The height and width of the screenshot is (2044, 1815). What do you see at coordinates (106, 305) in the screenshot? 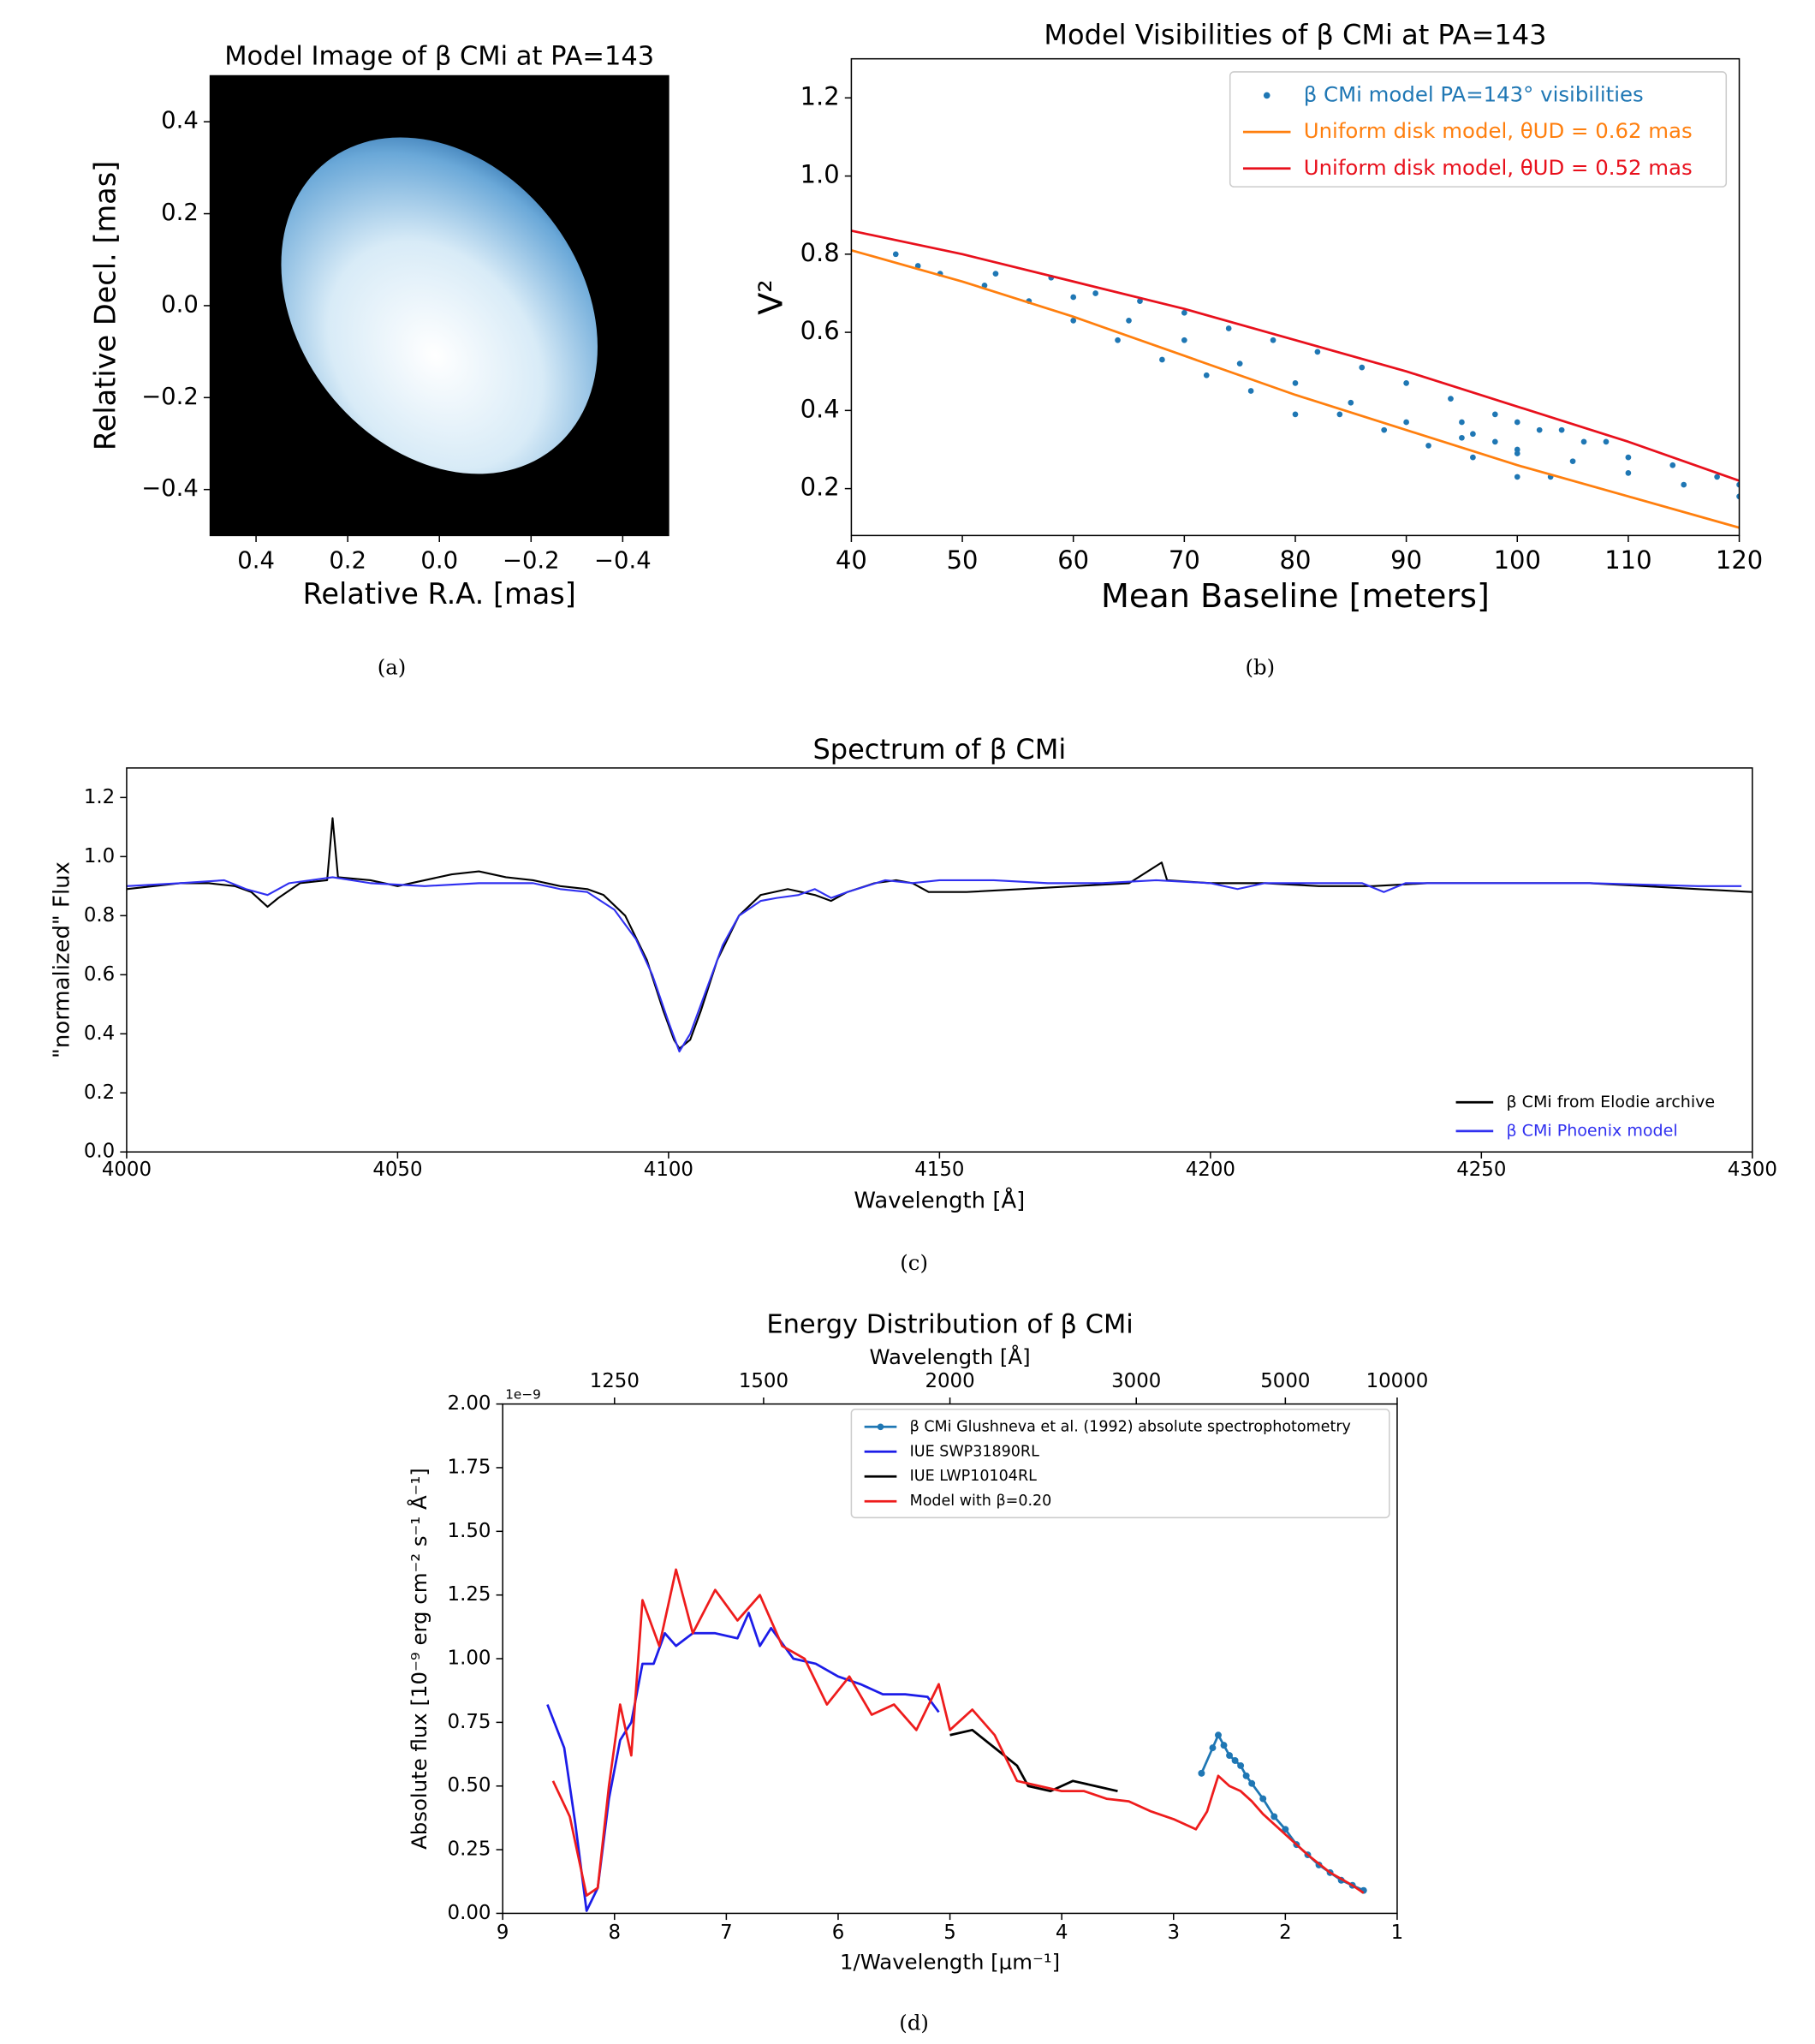
I see `y-axis-label: Relative Decl. [mas]` at bounding box center [106, 305].